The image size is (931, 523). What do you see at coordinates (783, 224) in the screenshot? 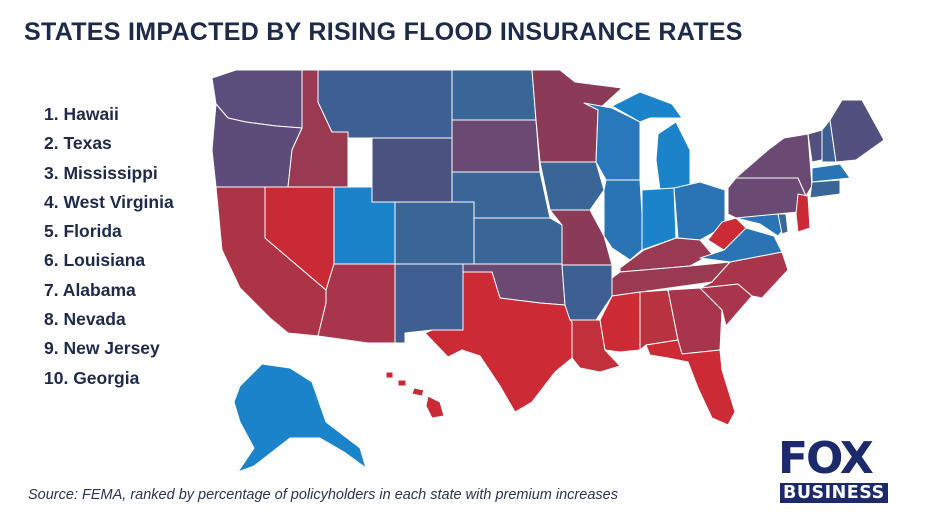
I see `state-delaware` at bounding box center [783, 224].